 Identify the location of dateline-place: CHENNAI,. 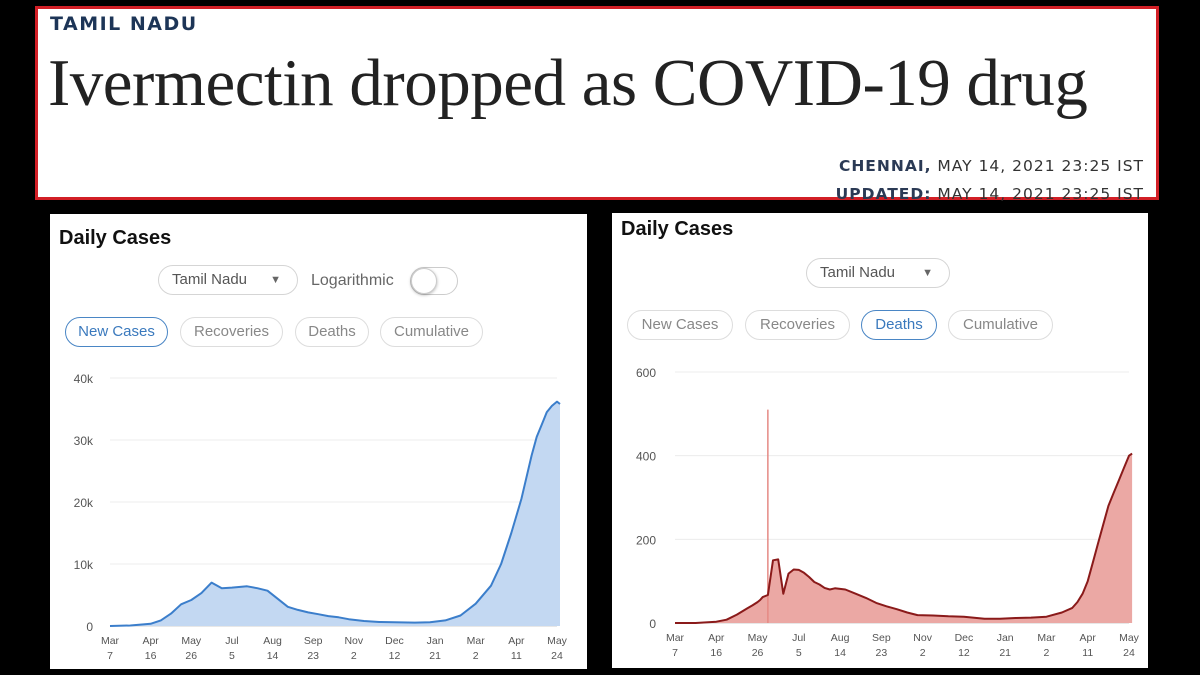
(885, 166).